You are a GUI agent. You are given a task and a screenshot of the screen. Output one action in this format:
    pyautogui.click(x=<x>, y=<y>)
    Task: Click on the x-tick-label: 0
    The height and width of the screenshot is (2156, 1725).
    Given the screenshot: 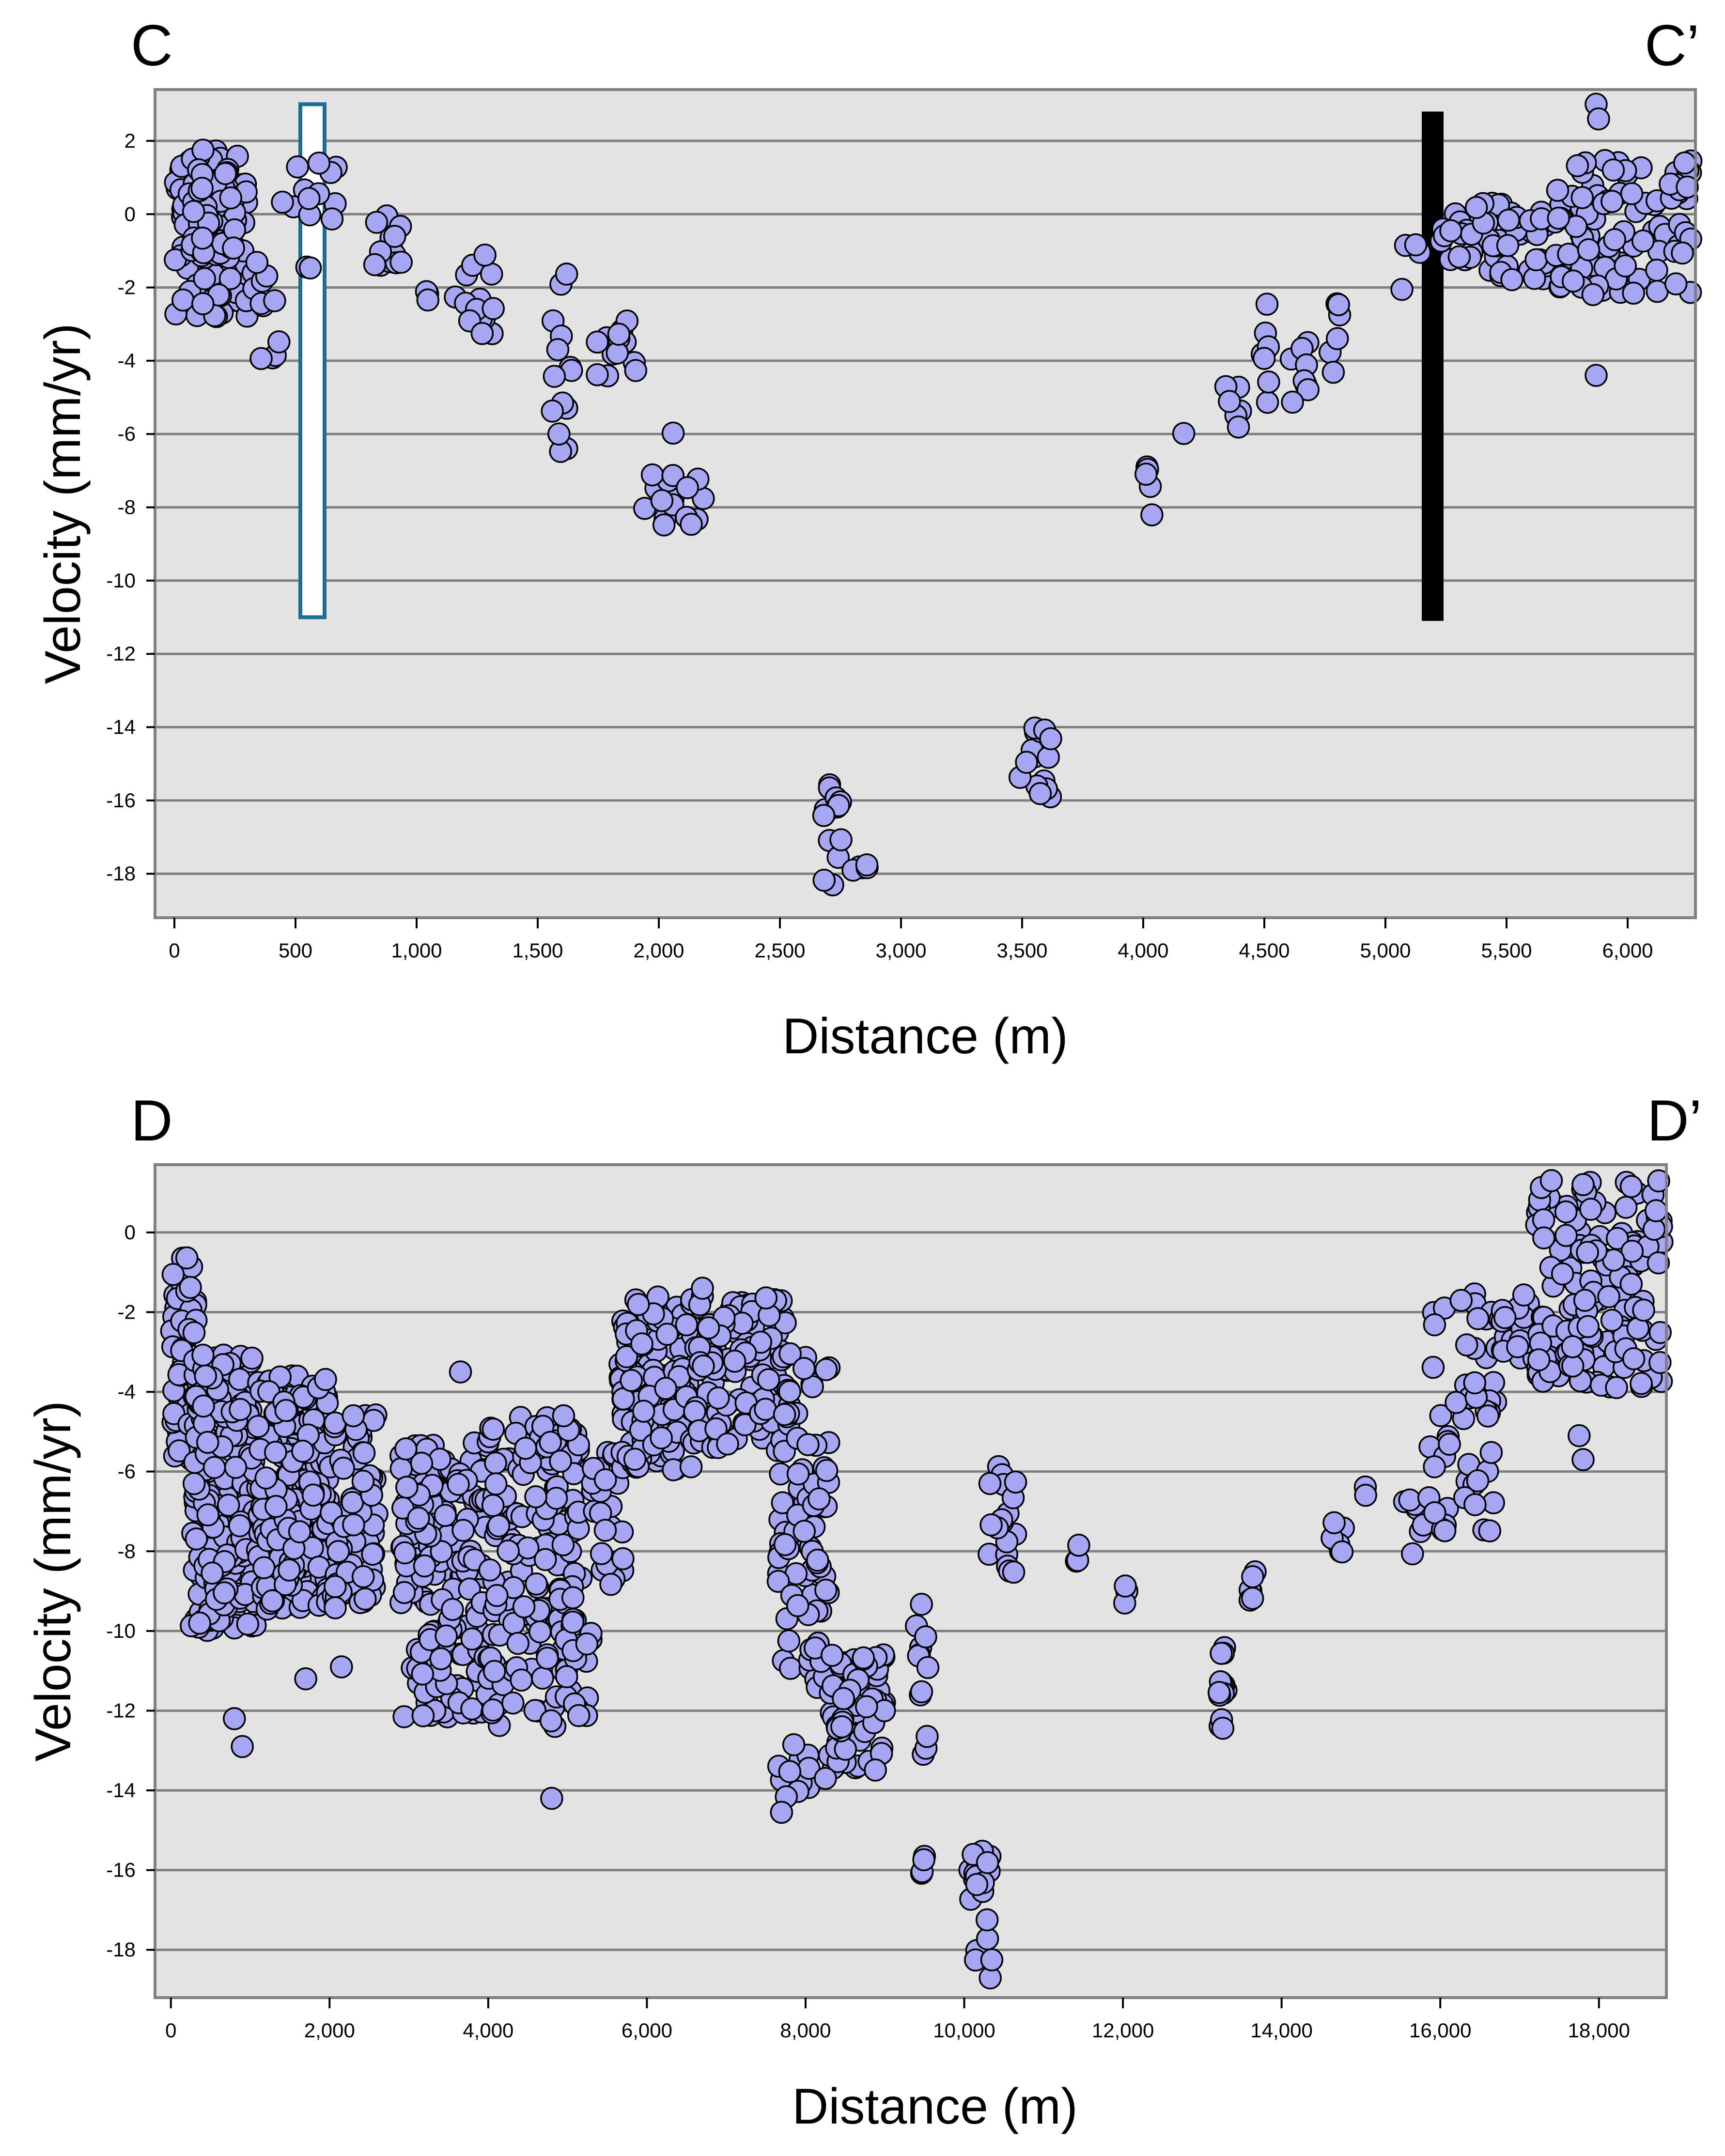 What is the action you would take?
    pyautogui.click(x=170, y=2030)
    